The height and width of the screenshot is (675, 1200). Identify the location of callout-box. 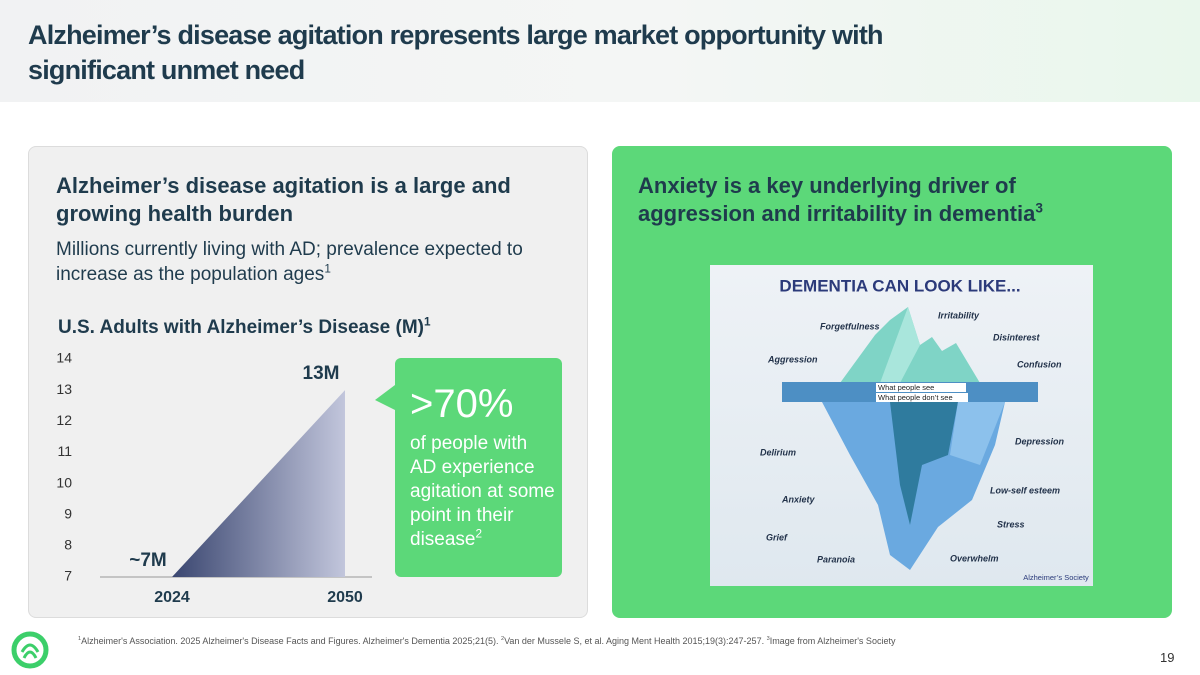
(478, 467).